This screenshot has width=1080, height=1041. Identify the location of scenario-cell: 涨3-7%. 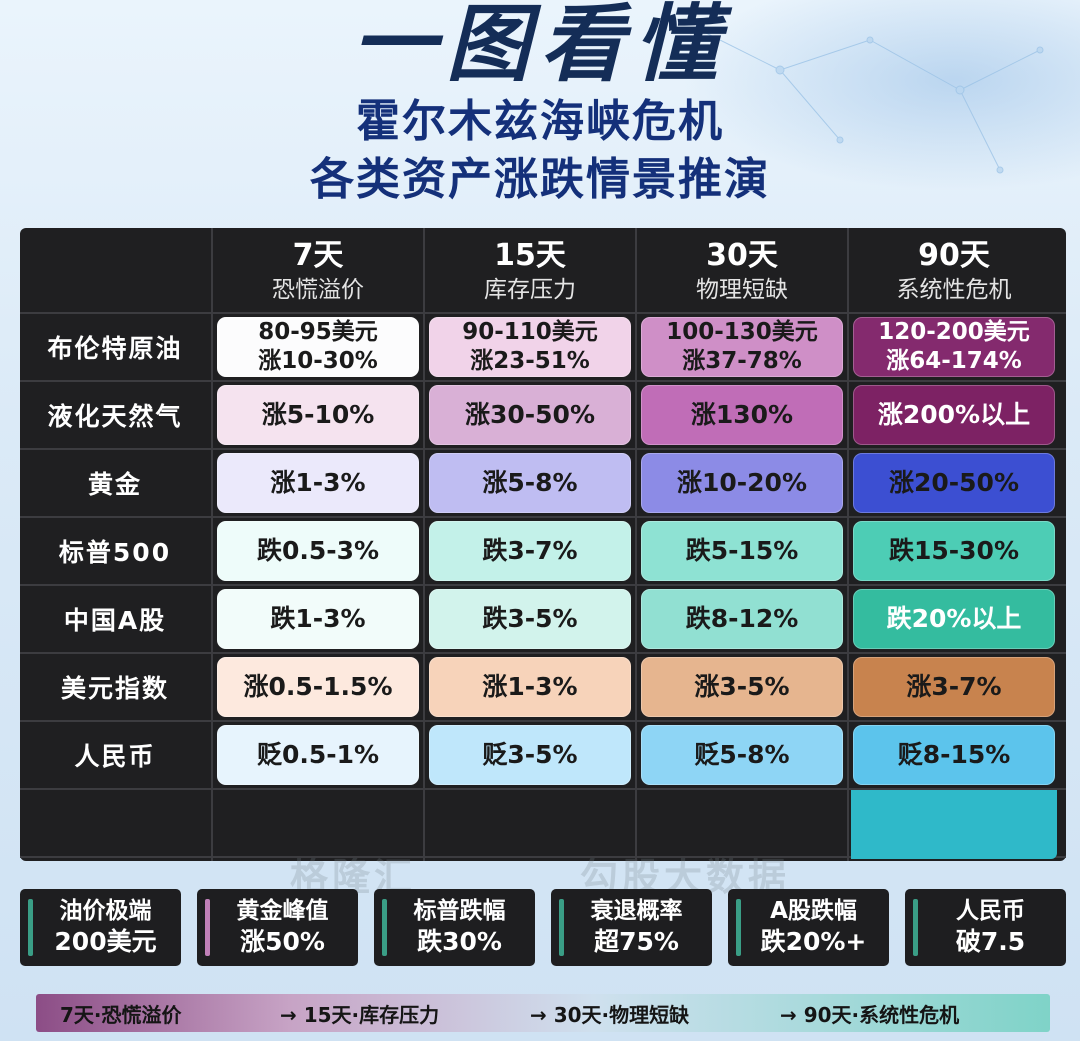
(954, 687).